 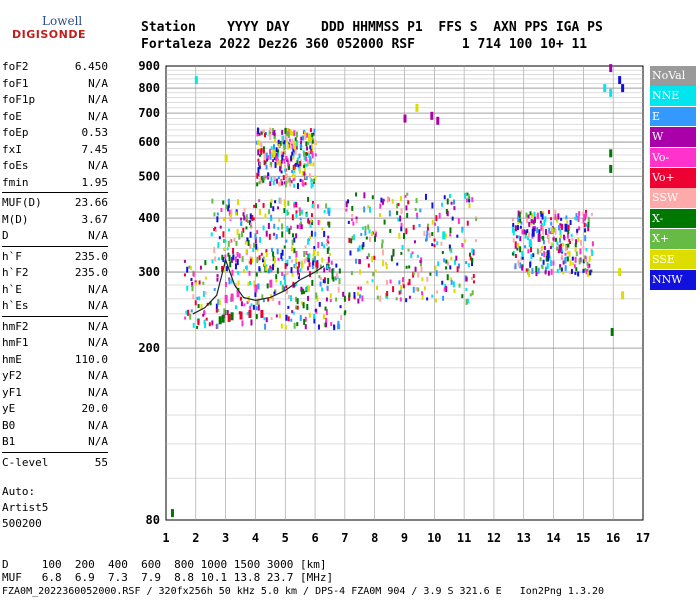 What do you see at coordinates (55, 221) in the screenshot?
I see `param-row: M(D) 3.67` at bounding box center [55, 221].